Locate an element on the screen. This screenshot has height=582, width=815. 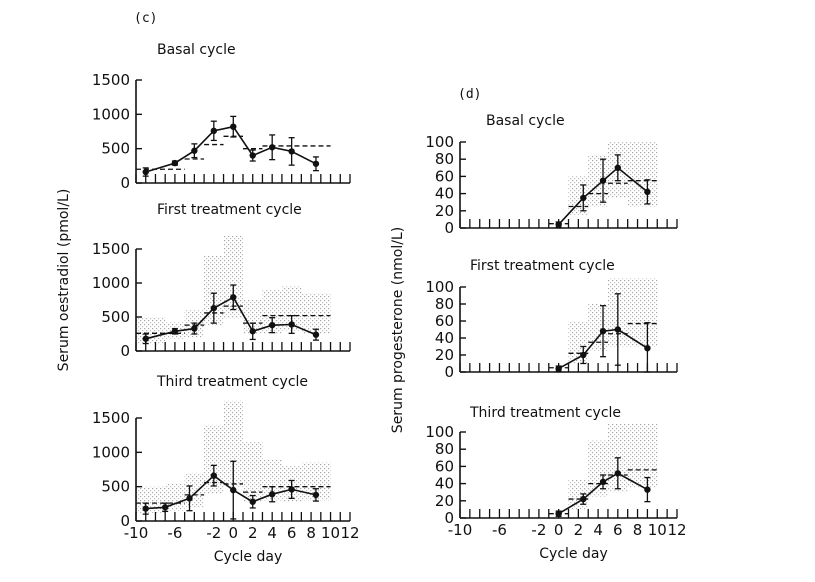
panel-label: (c) is located at coordinates (145, 18).